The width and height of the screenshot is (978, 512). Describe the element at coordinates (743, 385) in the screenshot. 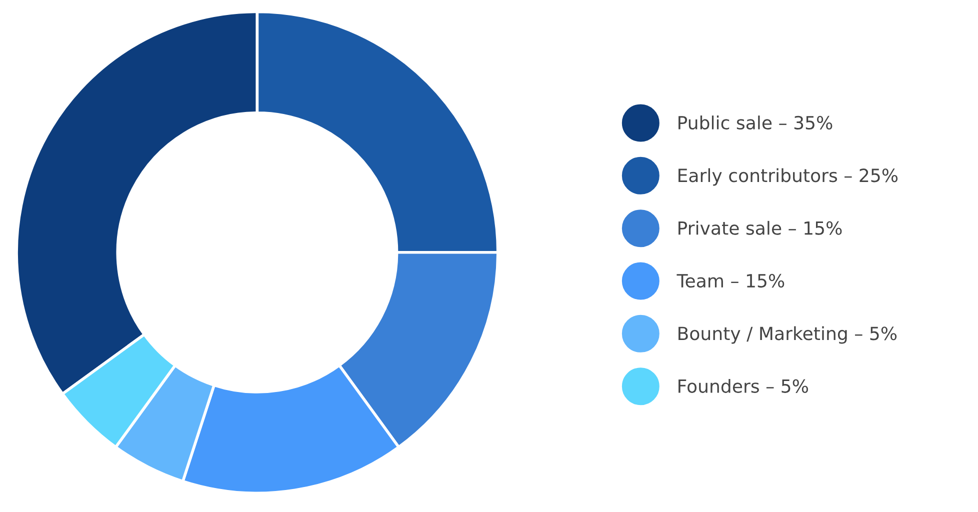

I see `legend-label: Founders – 5%` at that location.